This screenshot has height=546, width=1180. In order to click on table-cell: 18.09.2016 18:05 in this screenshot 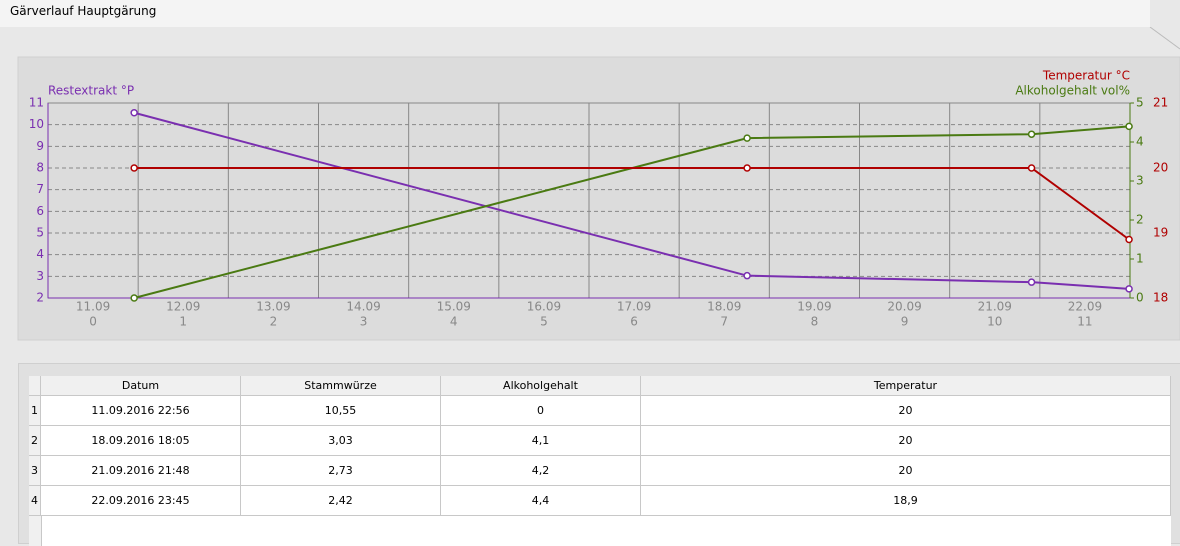, I will do `click(141, 441)`.